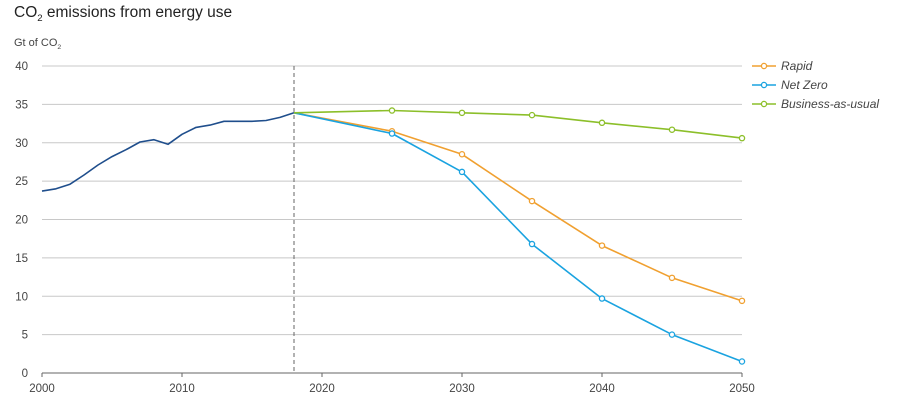 The image size is (900, 400). What do you see at coordinates (40, 19) in the screenshot?
I see `title-subscript: 2` at bounding box center [40, 19].